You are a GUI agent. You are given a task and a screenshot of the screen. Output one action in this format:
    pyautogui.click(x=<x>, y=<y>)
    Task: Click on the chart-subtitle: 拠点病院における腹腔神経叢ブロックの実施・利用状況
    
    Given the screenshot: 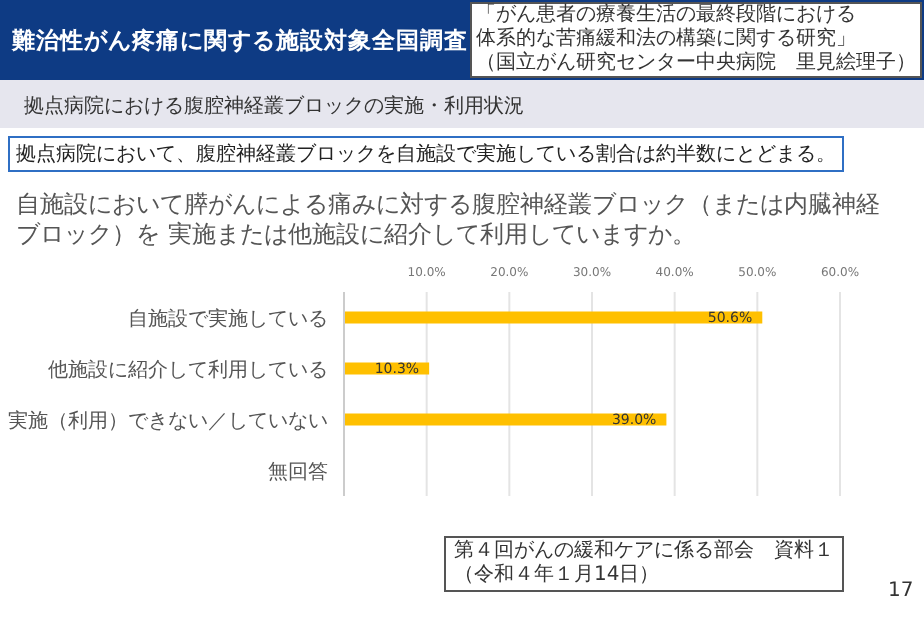 What is the action you would take?
    pyautogui.click(x=274, y=106)
    